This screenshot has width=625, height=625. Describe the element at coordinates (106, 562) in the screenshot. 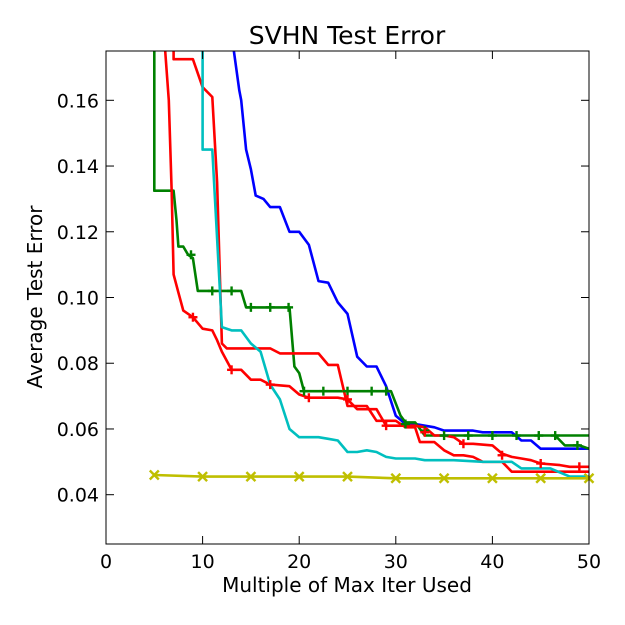

I see `x-tick-label: 0` at that location.